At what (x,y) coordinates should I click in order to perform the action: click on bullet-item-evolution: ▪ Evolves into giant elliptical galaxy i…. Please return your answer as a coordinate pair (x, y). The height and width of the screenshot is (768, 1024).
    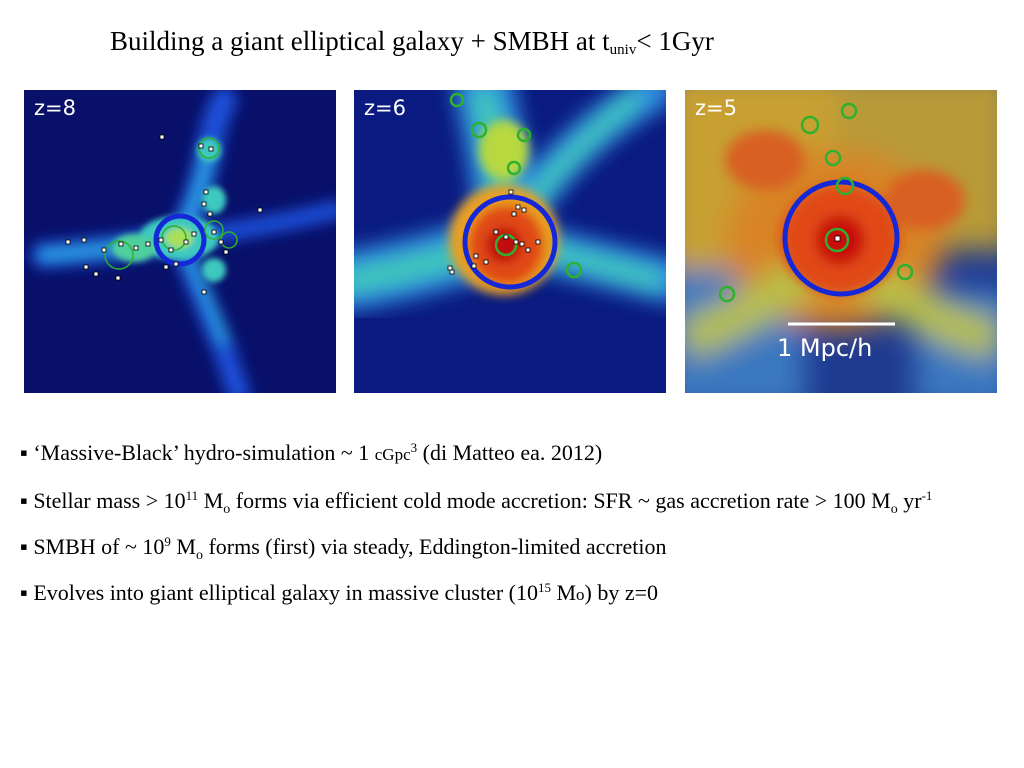
    Looking at the image, I should click on (512, 594).